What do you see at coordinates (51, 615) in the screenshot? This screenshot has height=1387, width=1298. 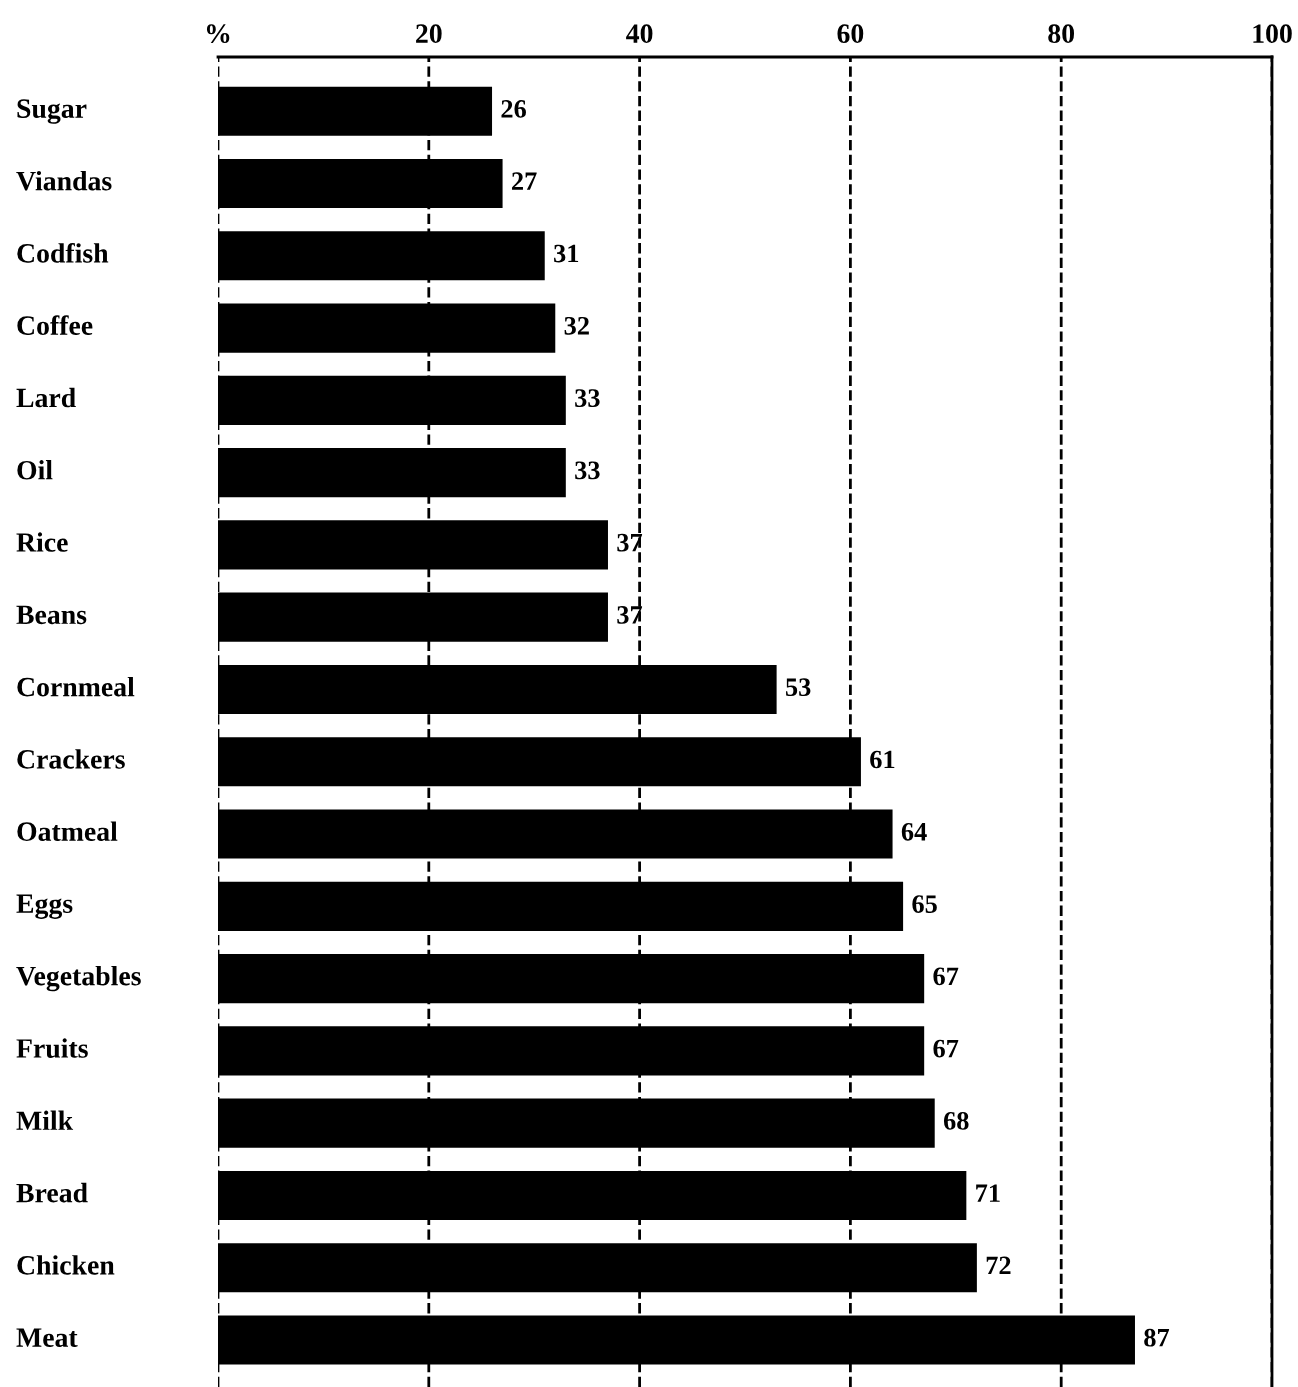 I see `y-tick-label: Beans` at bounding box center [51, 615].